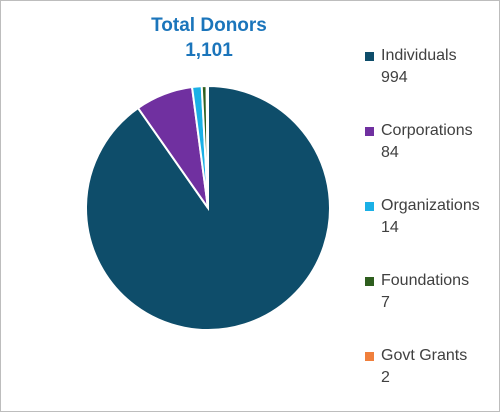  What do you see at coordinates (425, 280) in the screenshot?
I see `legend-label: Foundations` at bounding box center [425, 280].